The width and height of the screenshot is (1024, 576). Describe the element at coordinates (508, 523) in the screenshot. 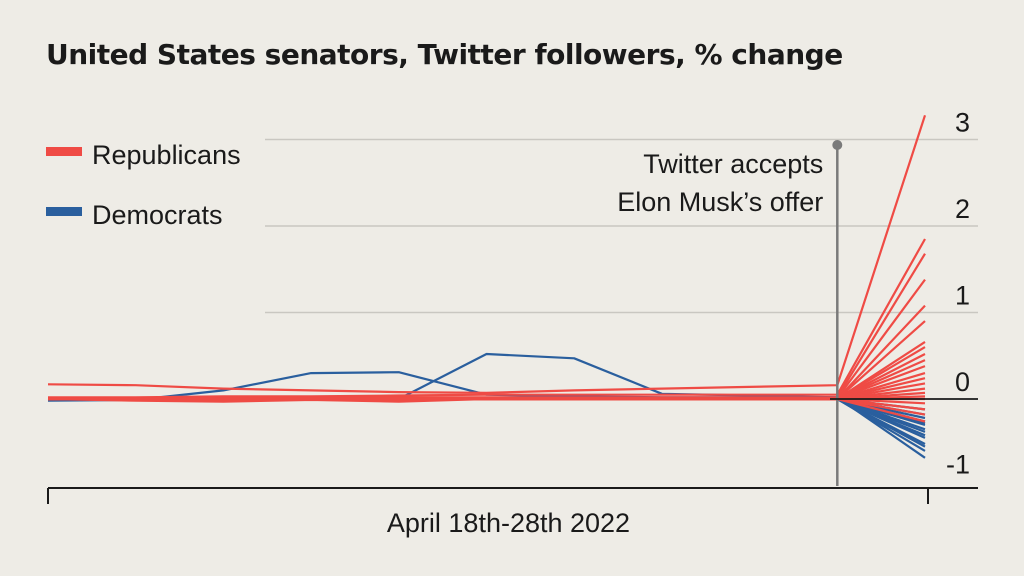

I see `x-axis-label: April 18th-28th 2022` at that location.